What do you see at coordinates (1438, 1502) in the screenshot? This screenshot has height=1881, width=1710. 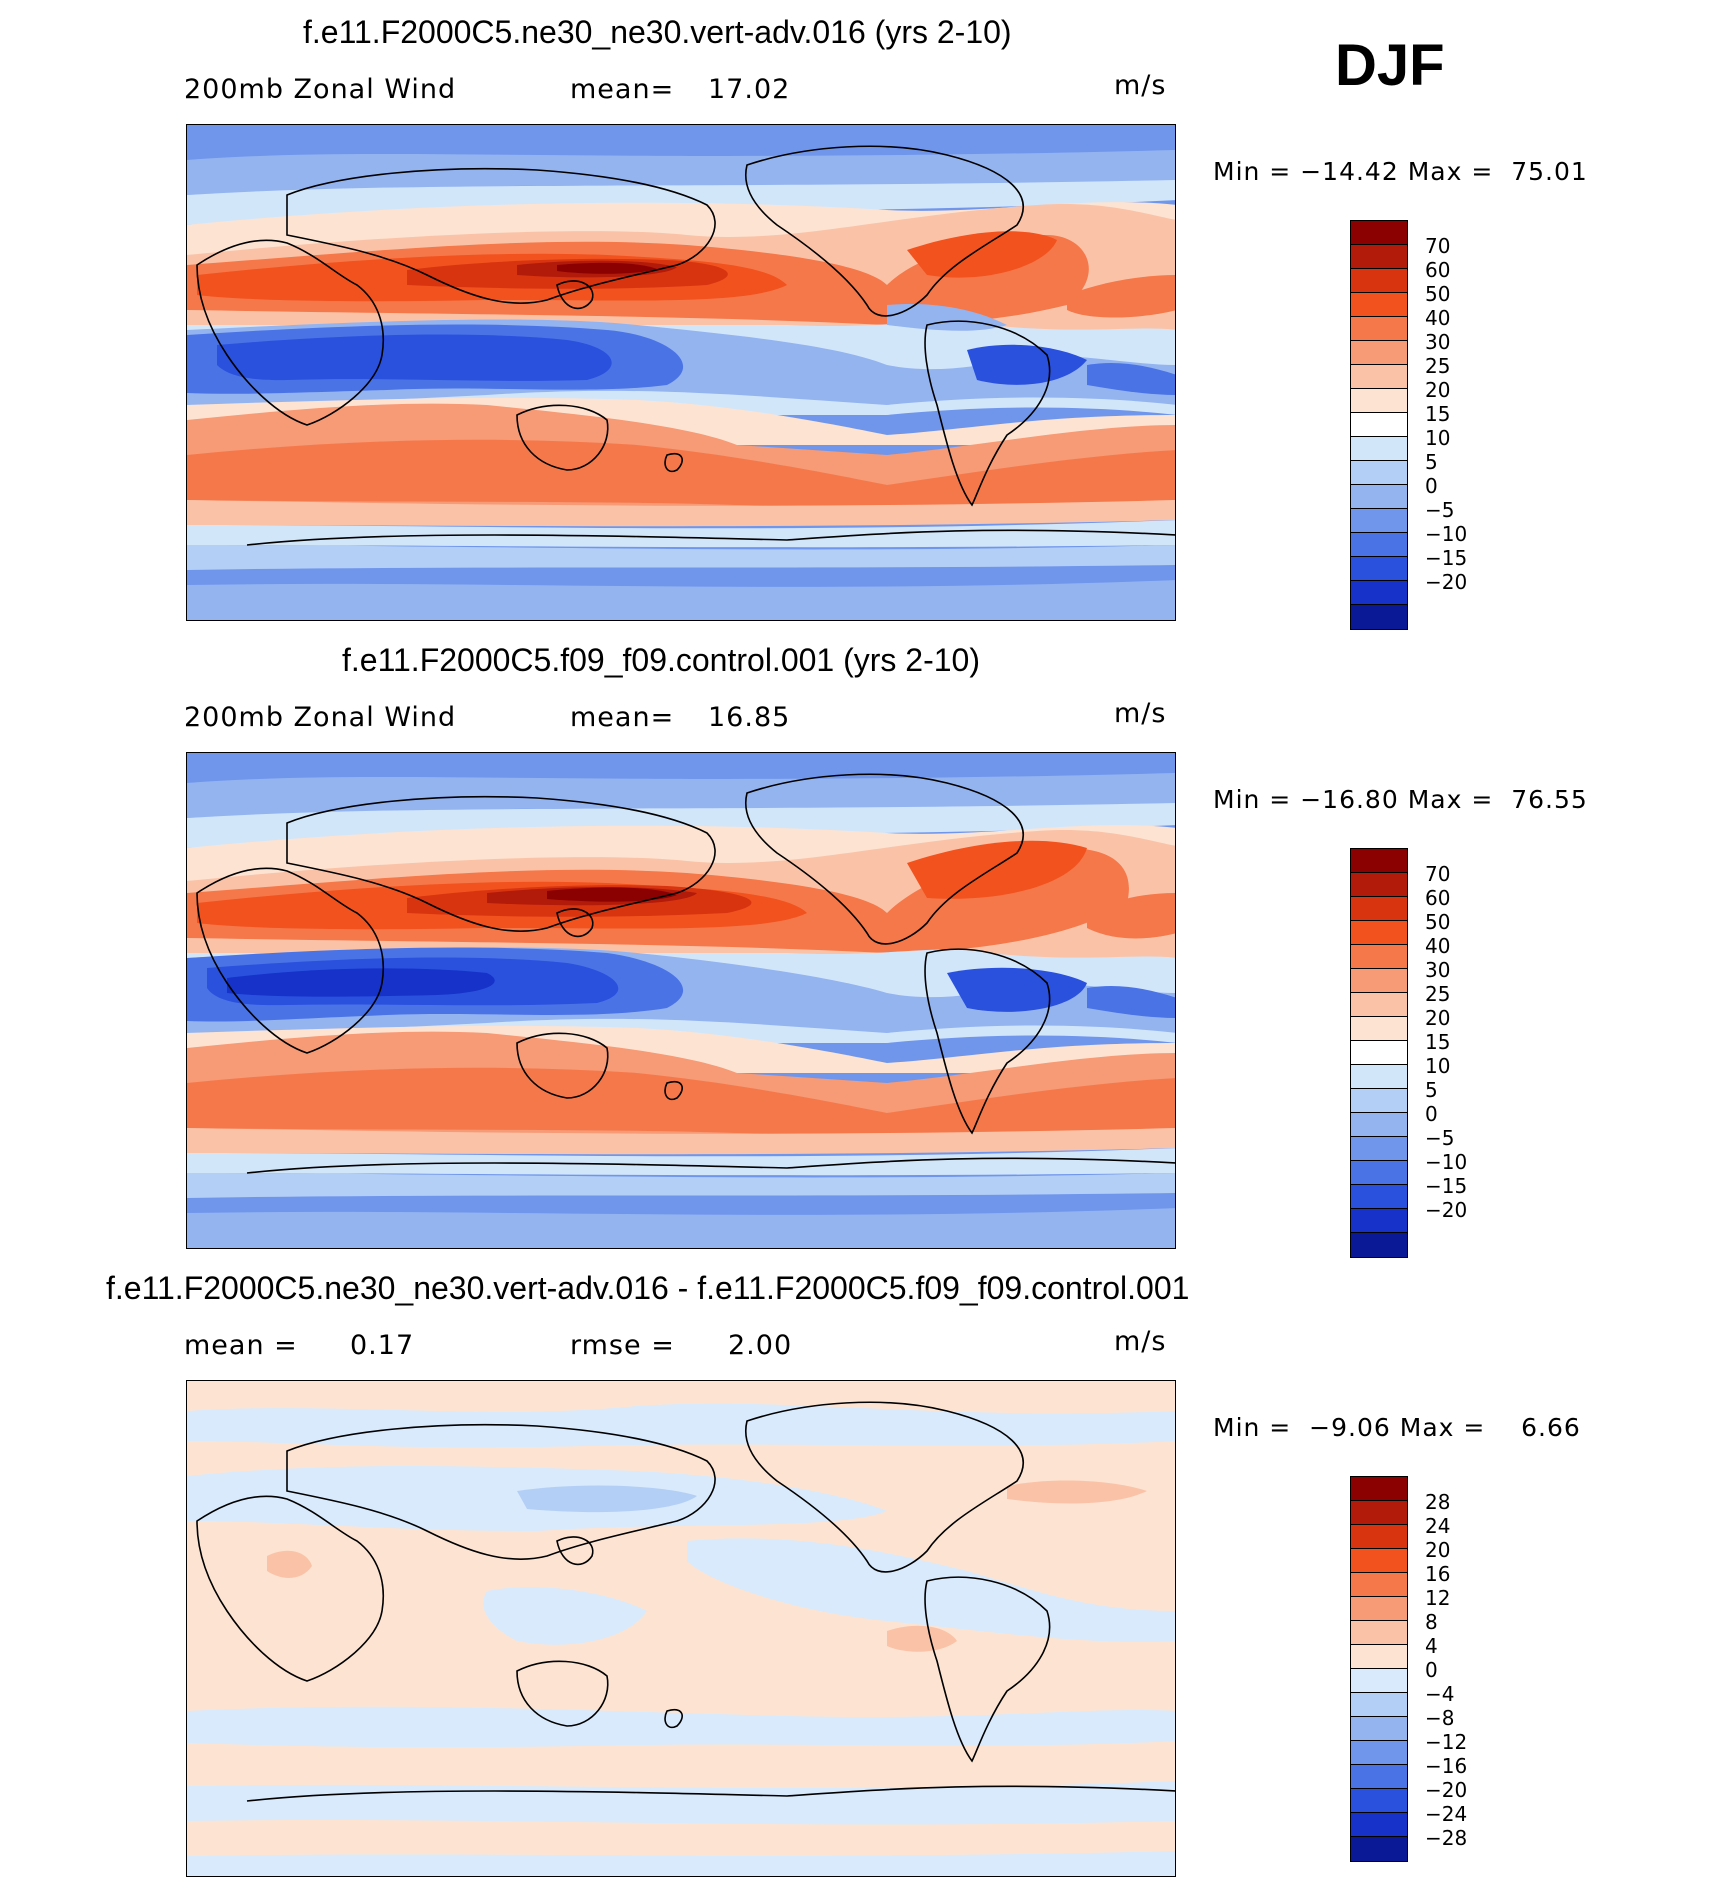 I see `colorbar-label: 28` at bounding box center [1438, 1502].